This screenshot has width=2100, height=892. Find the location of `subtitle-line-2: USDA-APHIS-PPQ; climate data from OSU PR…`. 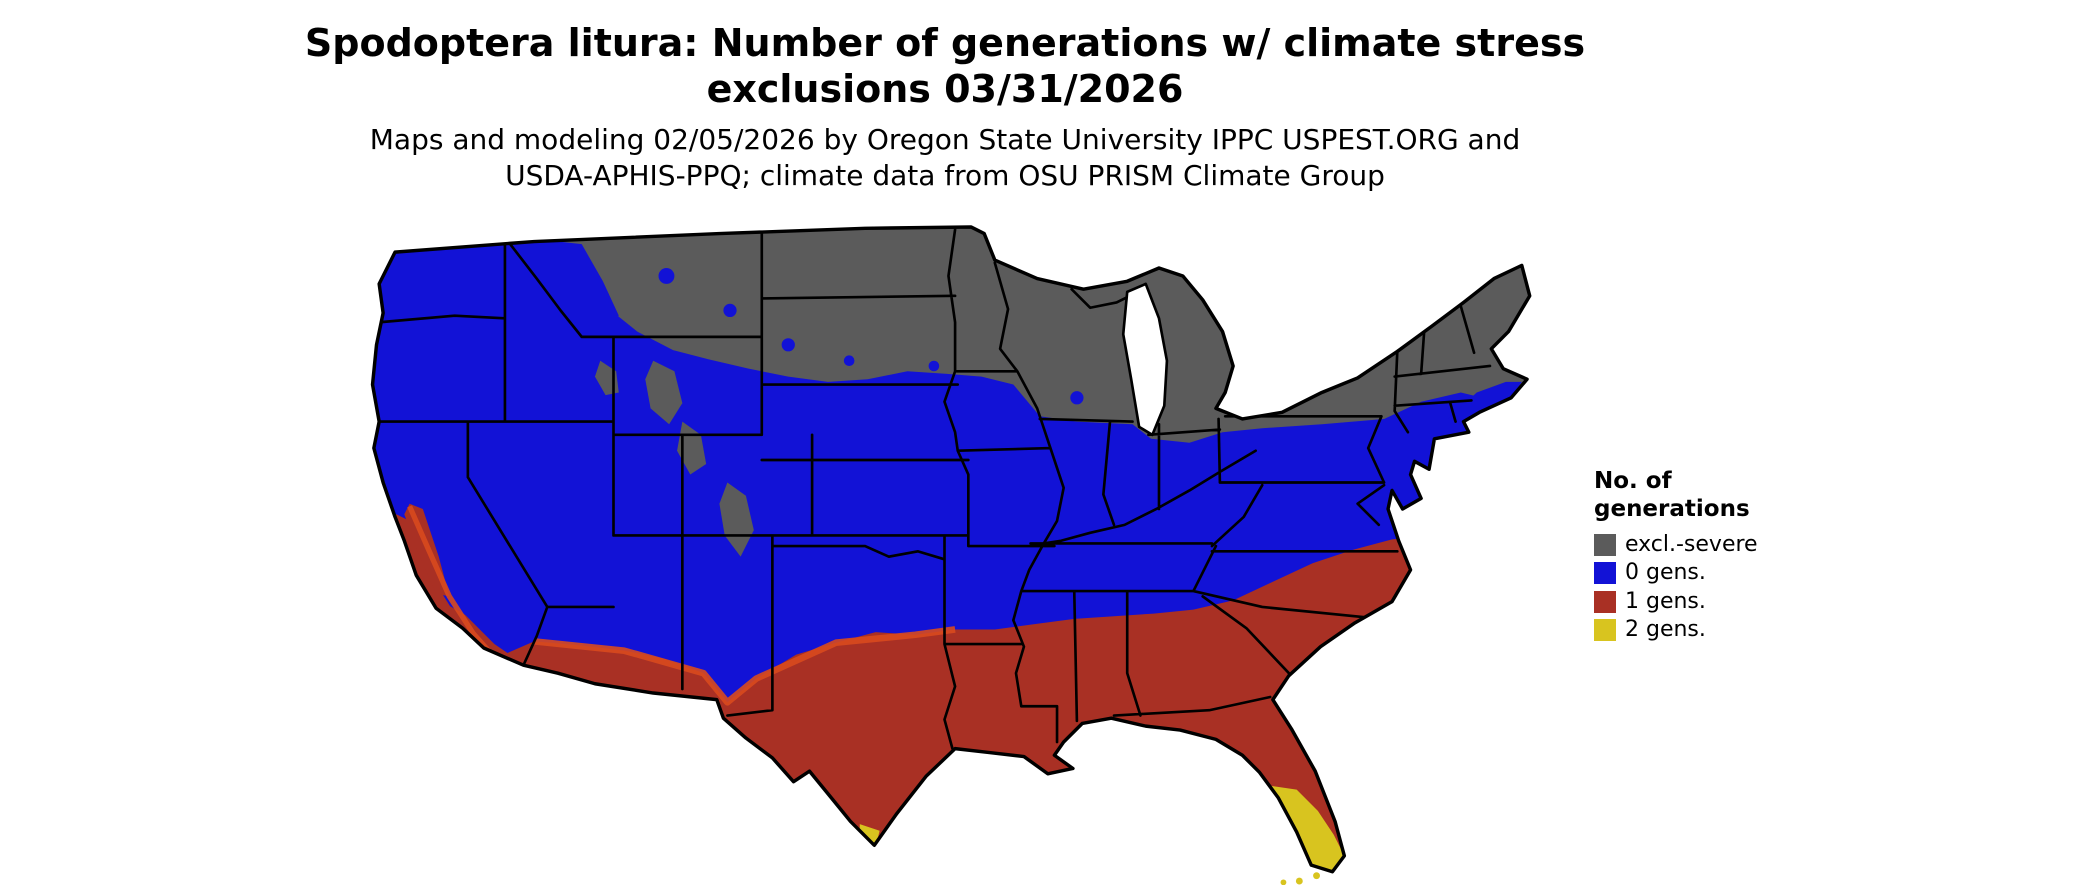

subtitle-line-2: USDA-APHIS-PPQ; climate data from OSU PR… is located at coordinates (945, 176).